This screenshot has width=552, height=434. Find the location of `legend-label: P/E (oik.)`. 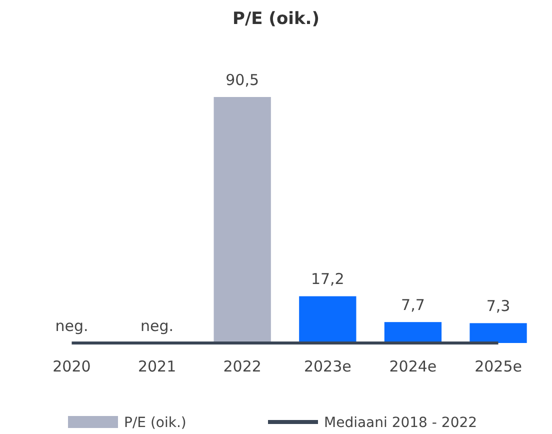

legend-label: P/E (oik.) is located at coordinates (155, 423).